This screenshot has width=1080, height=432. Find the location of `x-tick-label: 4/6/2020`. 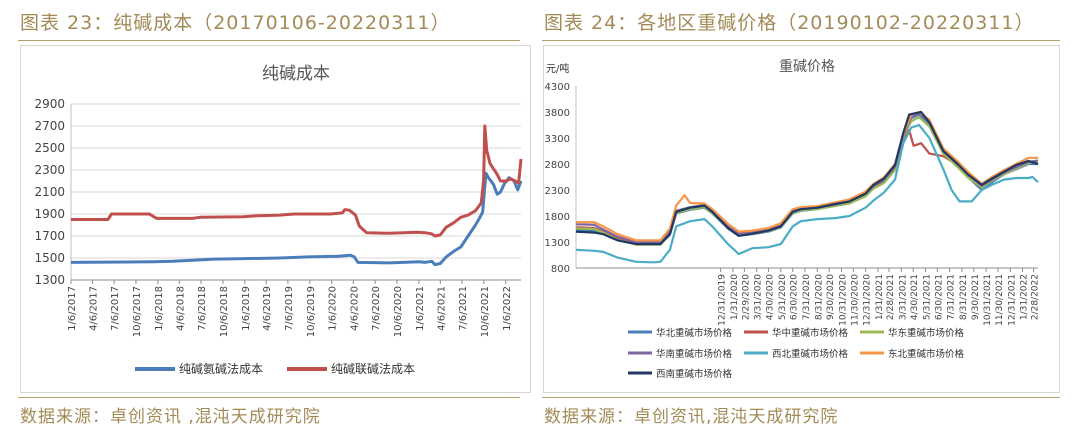

x-tick-label: 4/6/2020 is located at coordinates (354, 308).